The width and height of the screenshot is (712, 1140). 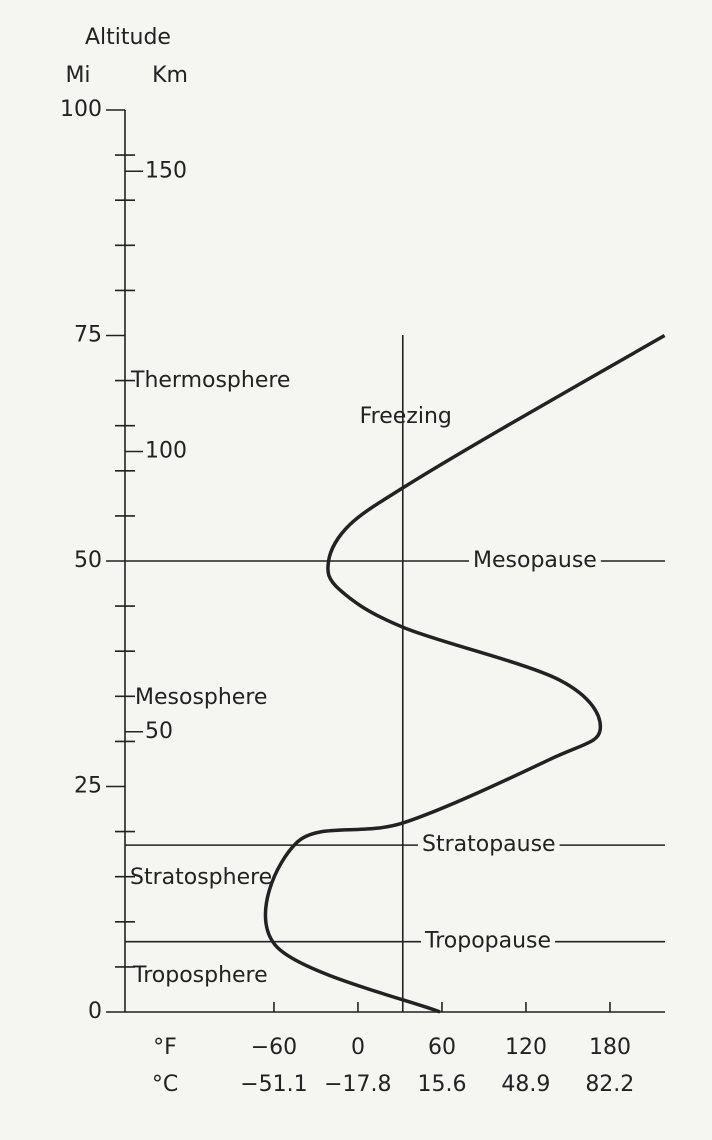 I want to click on y-axis-label: Mi, so click(x=77, y=75).